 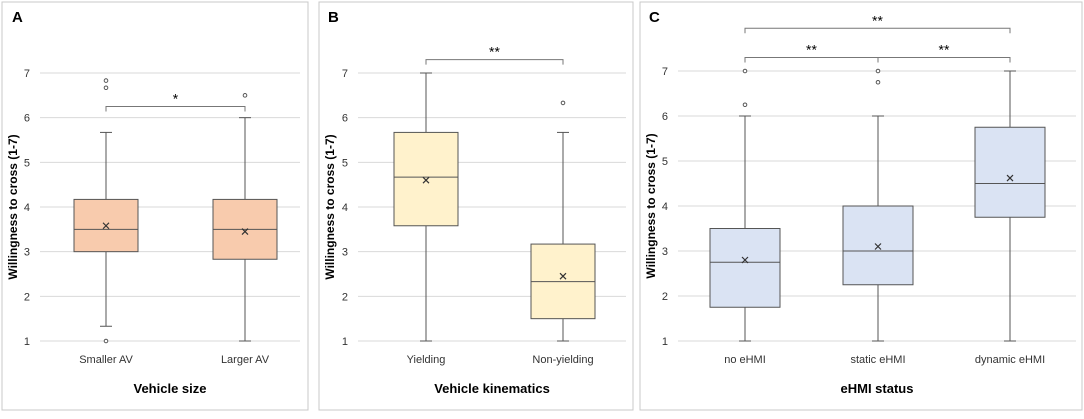 What do you see at coordinates (106, 211) in the screenshot?
I see `box-smaller-av` at bounding box center [106, 211].